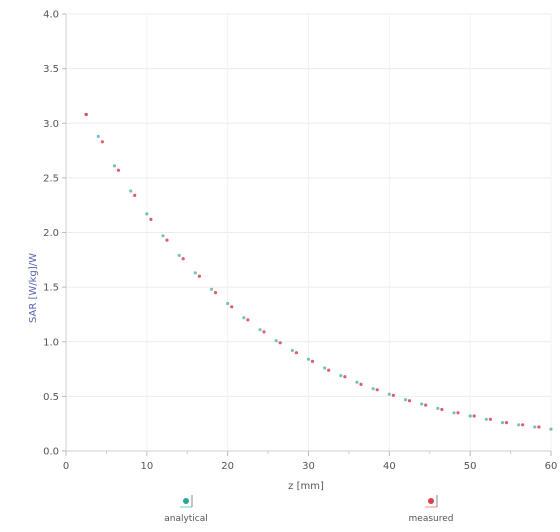 The height and width of the screenshot is (532, 560). What do you see at coordinates (51, 124) in the screenshot?
I see `y-tick-label: 3.0` at bounding box center [51, 124].